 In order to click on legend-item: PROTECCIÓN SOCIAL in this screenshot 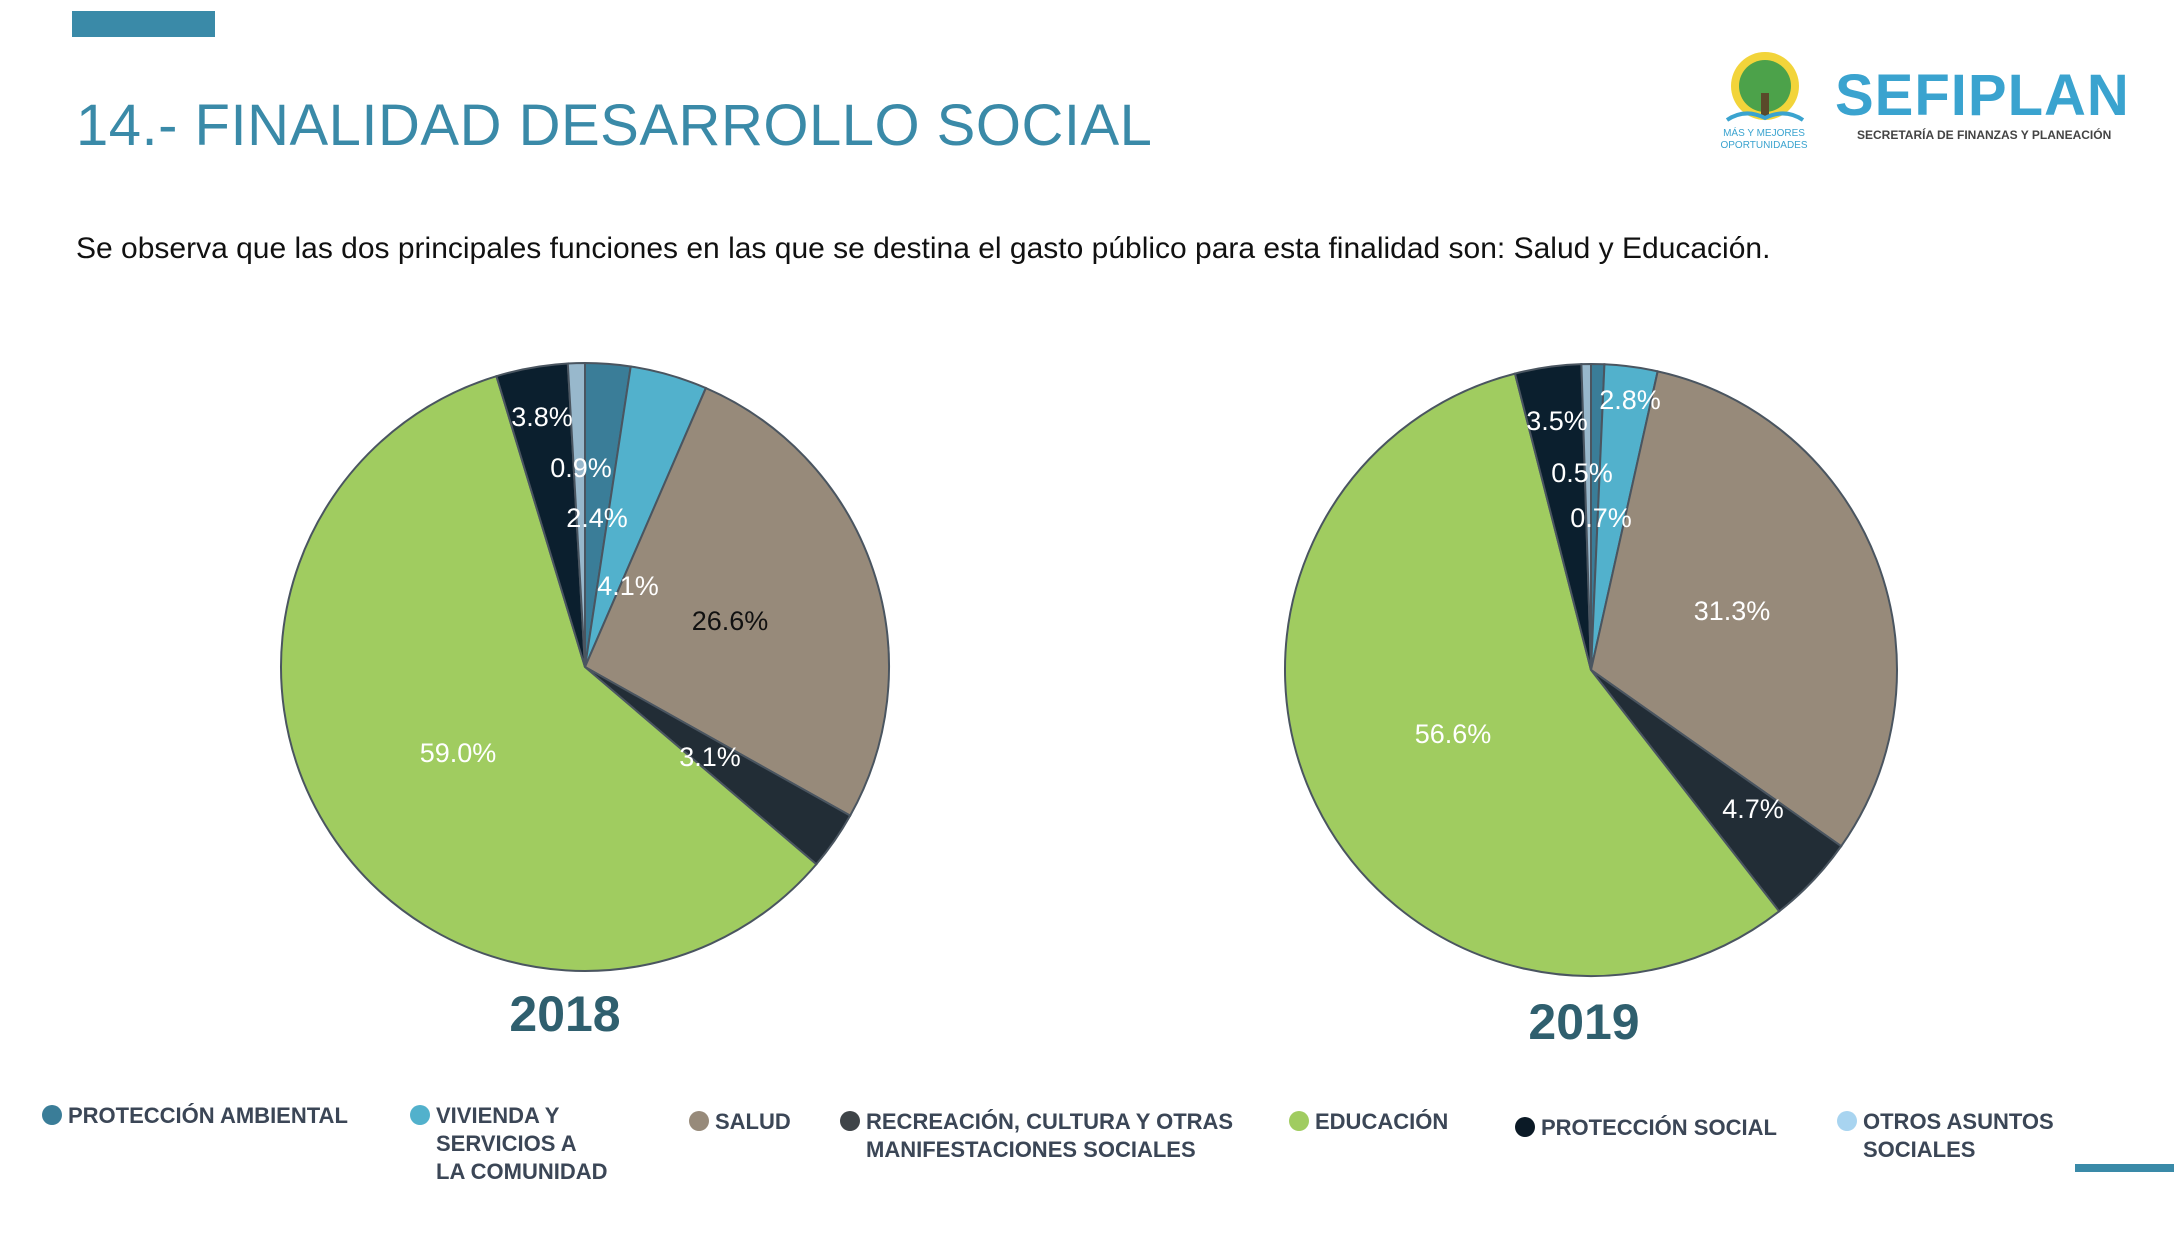, I will do `click(1665, 1128)`.